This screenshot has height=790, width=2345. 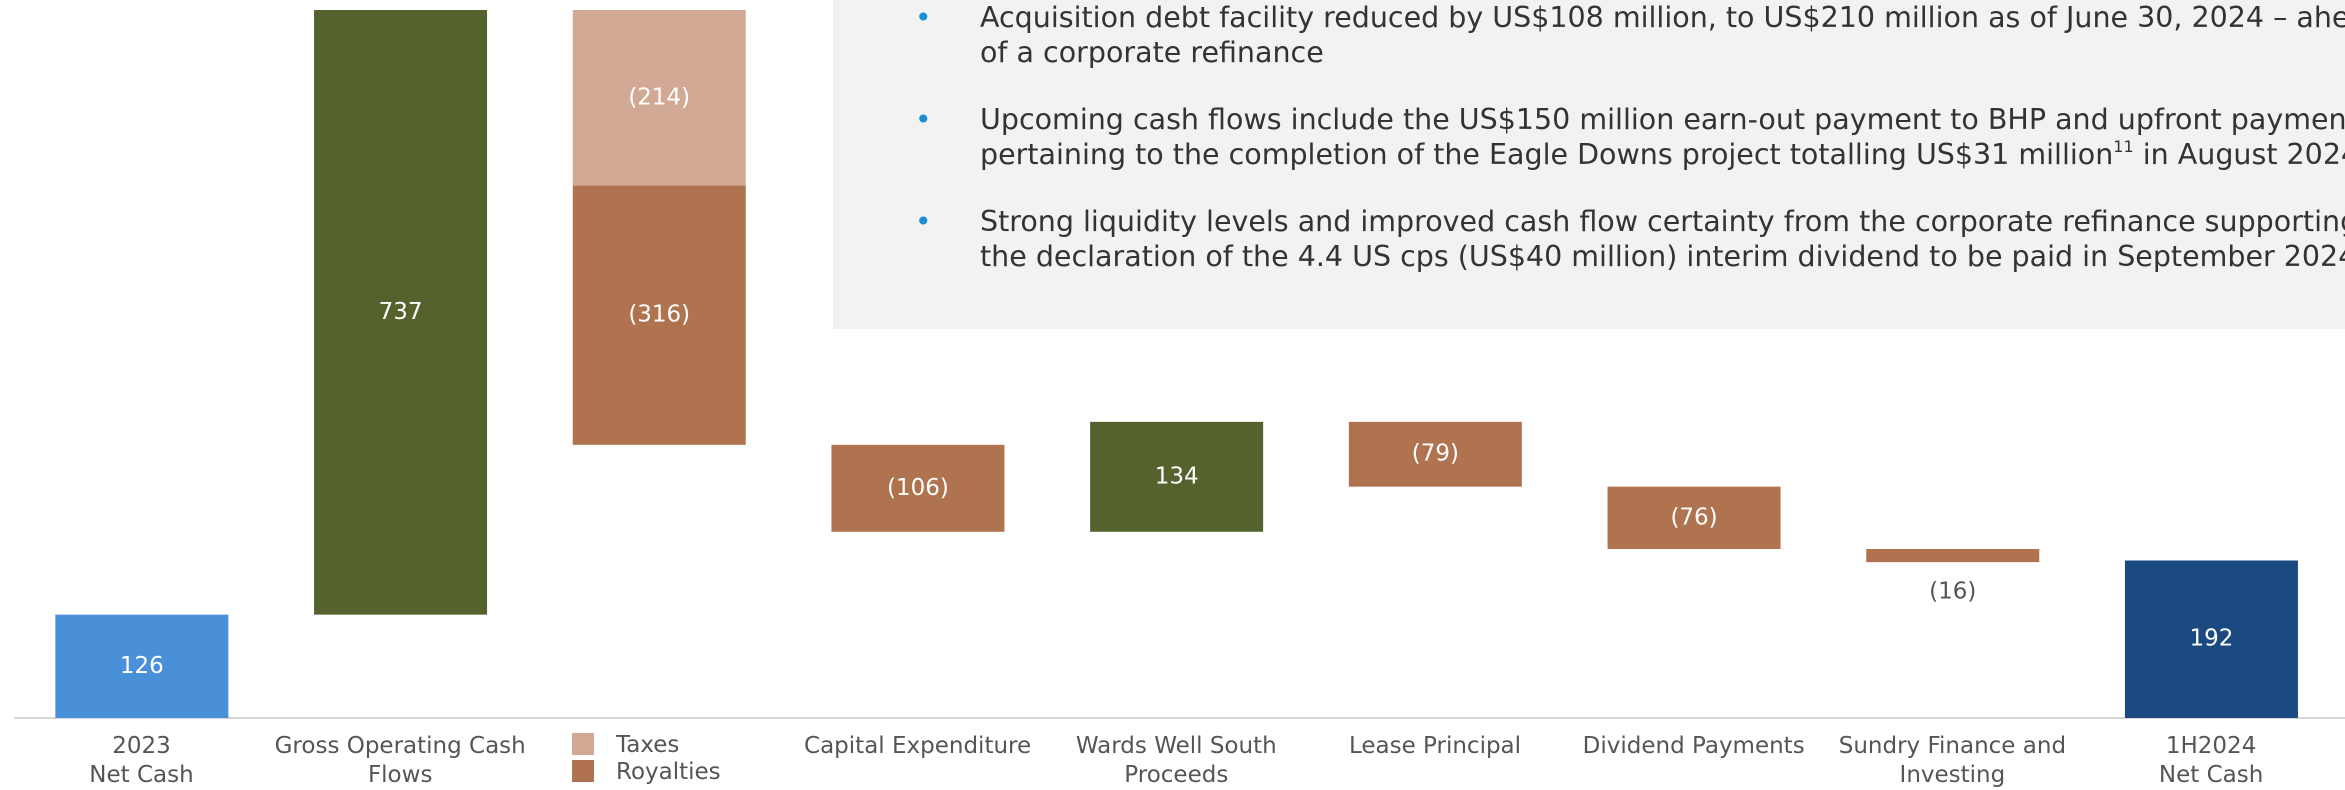 I want to click on note-tail: in August 2024, so click(x=2239, y=154).